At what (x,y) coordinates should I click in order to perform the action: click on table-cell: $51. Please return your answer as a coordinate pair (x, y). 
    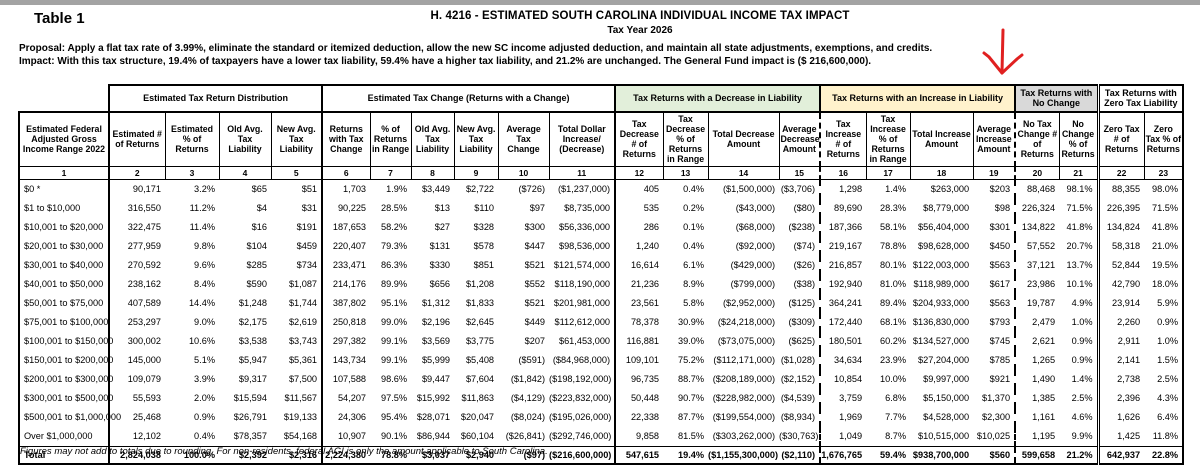
    Looking at the image, I should click on (309, 189).